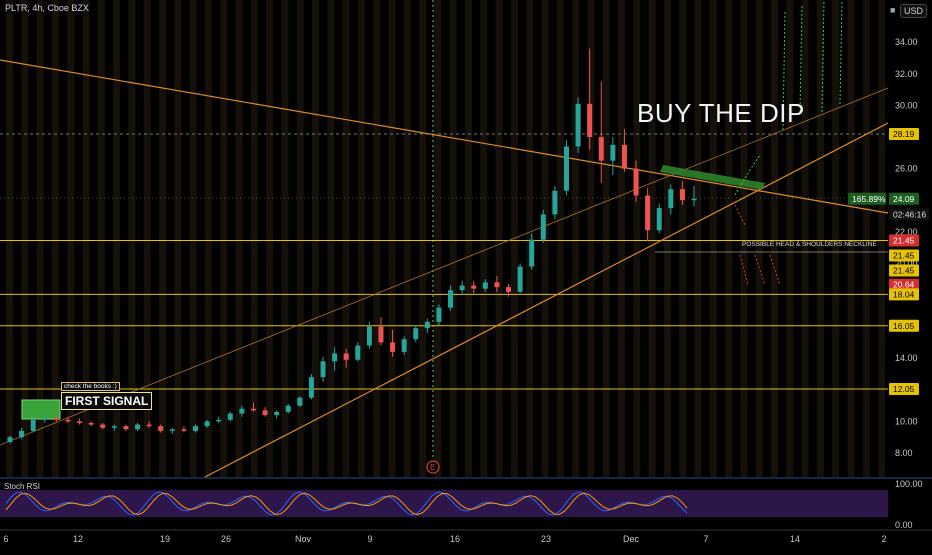  Describe the element at coordinates (41, 409) in the screenshot. I see `first-signal-box` at that location.